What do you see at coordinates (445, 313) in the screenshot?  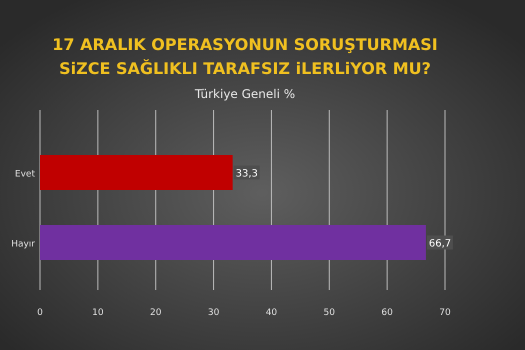 I see `x-tick-label: 70` at bounding box center [445, 313].